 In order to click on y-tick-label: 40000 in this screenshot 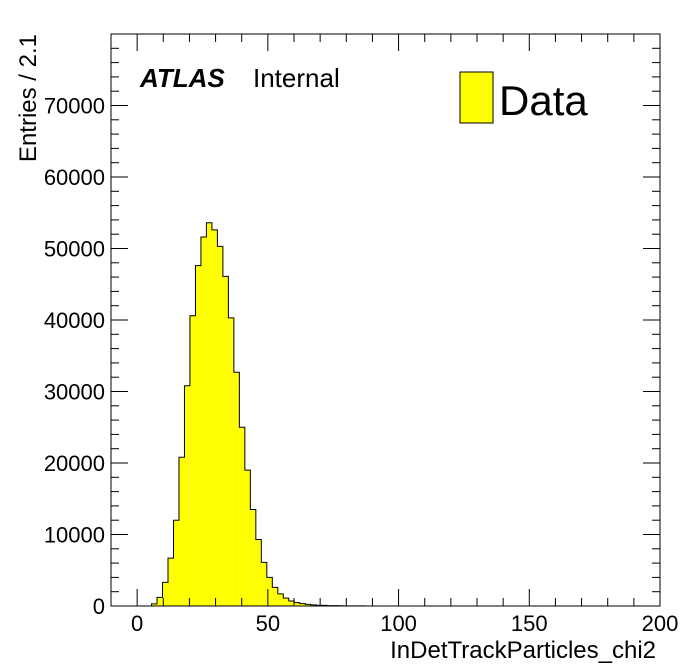, I will do `click(74, 320)`.